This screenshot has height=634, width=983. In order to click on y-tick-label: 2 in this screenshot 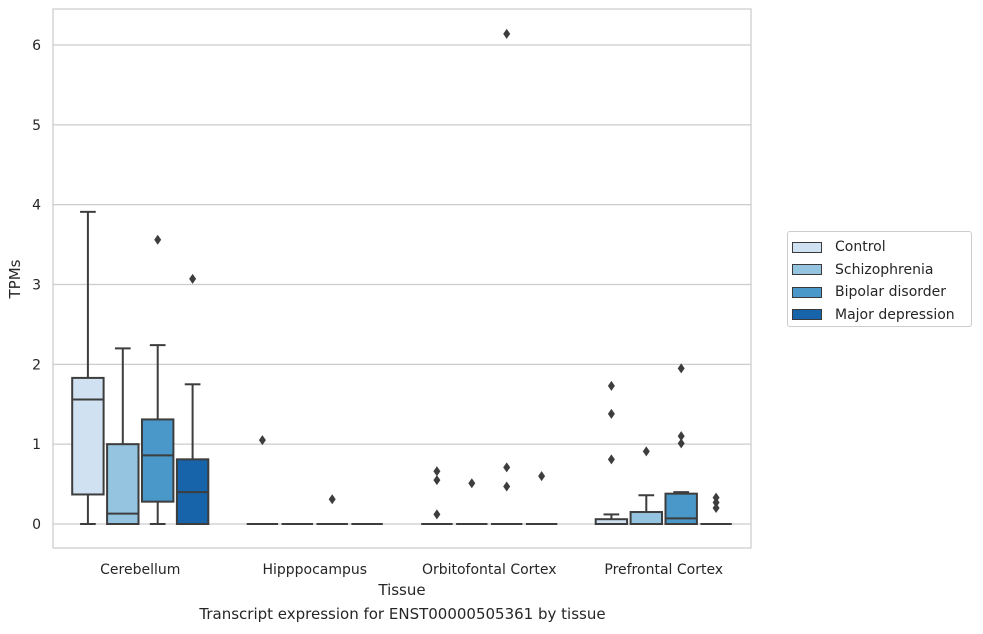, I will do `click(36, 365)`.